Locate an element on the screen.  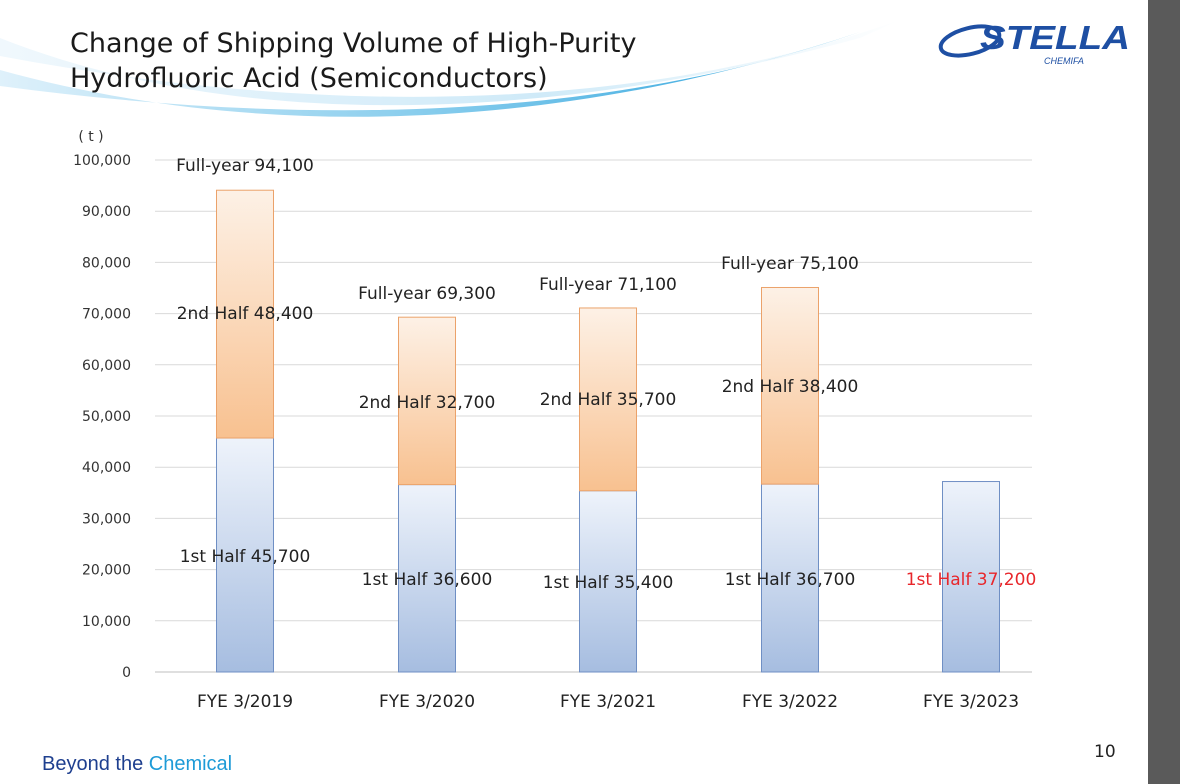
data-label-second-half: 2nd Half 32,700 is located at coordinates (427, 403).